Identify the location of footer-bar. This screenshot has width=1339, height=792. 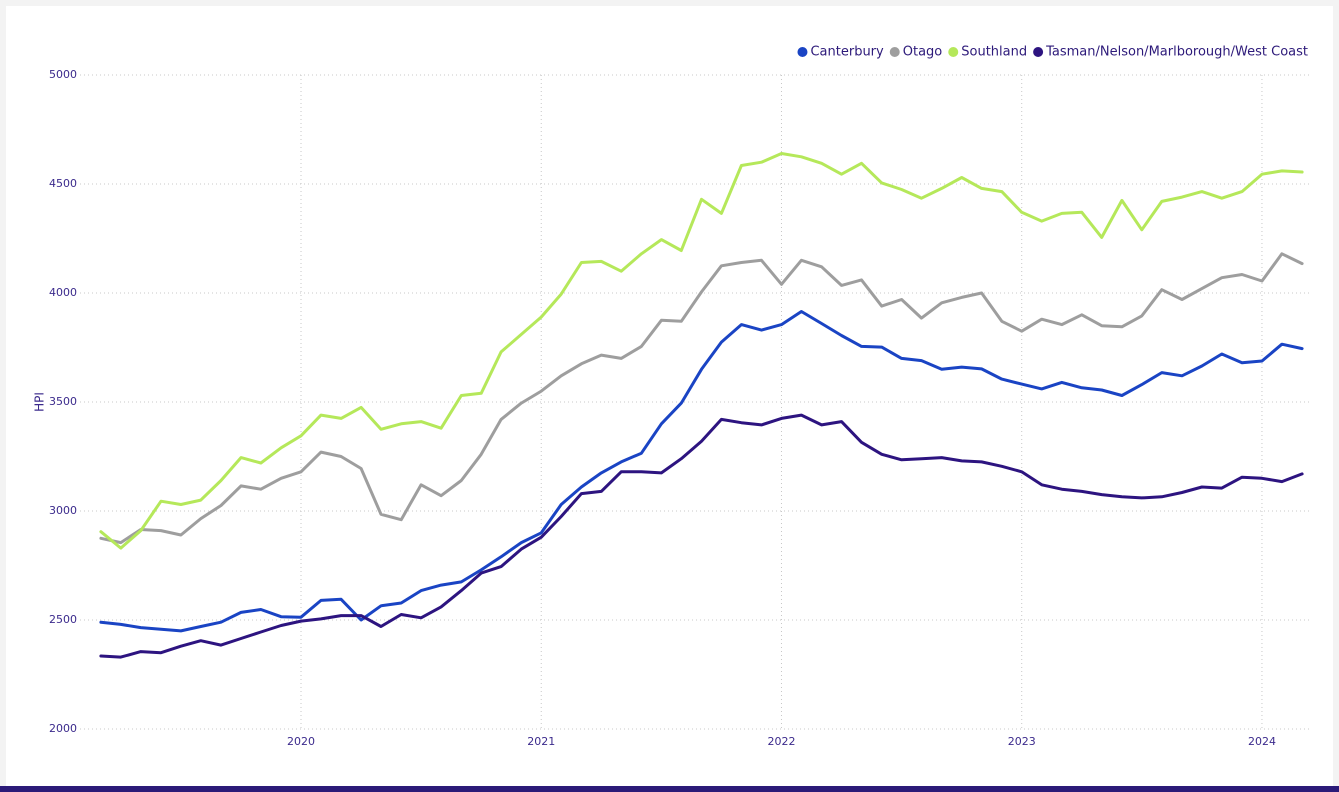
(669, 789).